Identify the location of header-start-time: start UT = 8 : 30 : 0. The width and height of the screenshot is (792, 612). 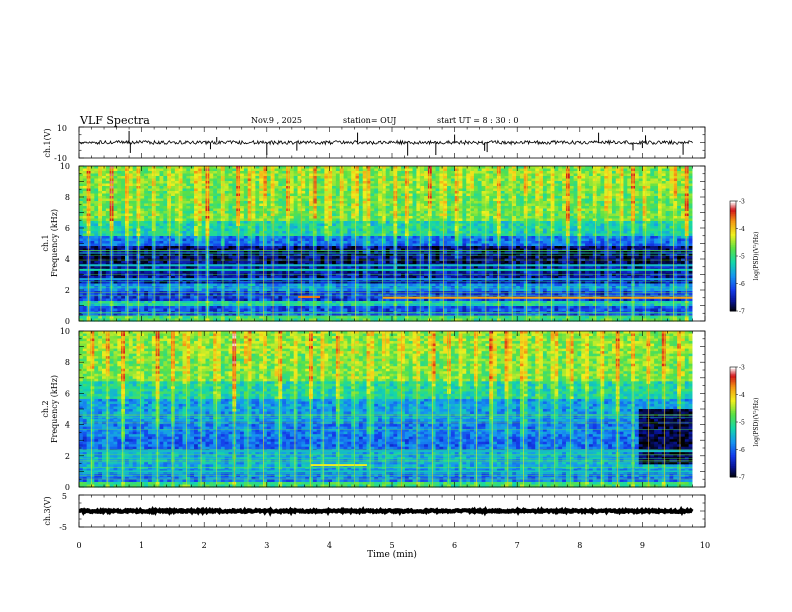
(477, 120).